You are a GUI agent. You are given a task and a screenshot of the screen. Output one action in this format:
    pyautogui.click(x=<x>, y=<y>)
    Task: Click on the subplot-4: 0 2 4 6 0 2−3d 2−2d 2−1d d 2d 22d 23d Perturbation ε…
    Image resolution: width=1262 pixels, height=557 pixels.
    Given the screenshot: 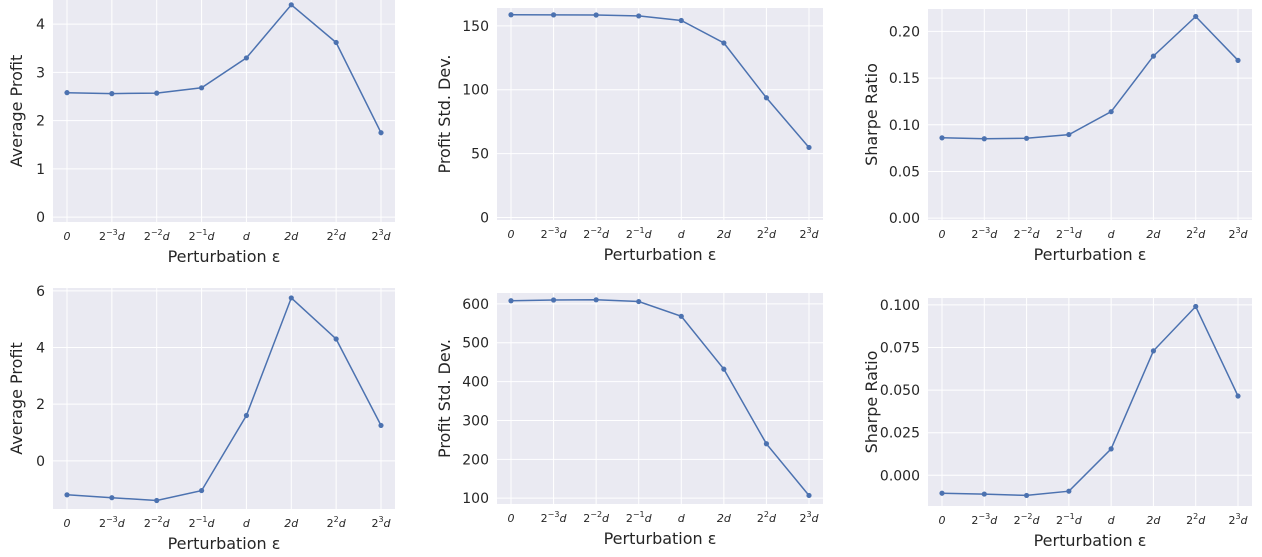 What is the action you would take?
    pyautogui.click(x=201, y=418)
    